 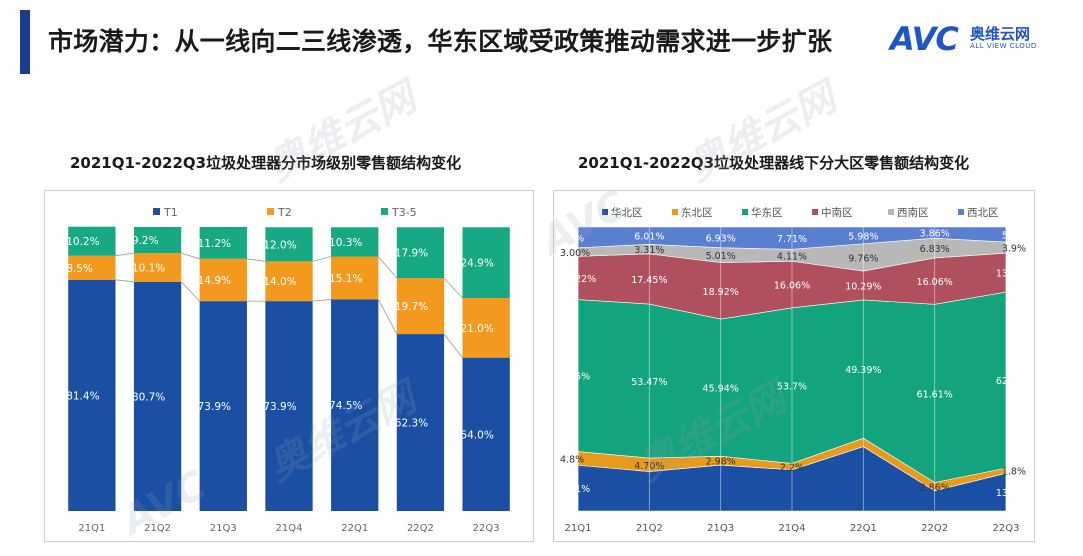 What do you see at coordinates (792, 468) in the screenshot?
I see `data-label: 2.2%` at bounding box center [792, 468].